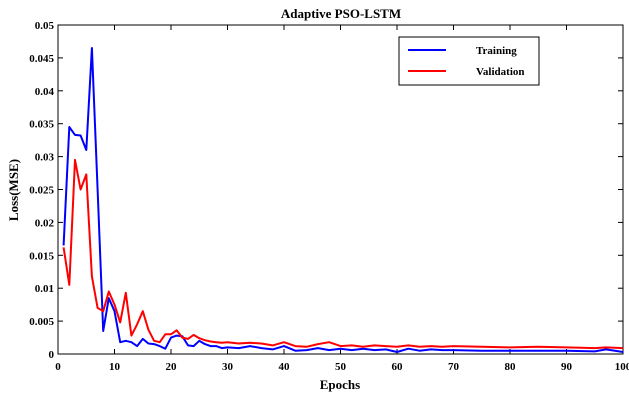 This screenshot has height=397, width=629. What do you see at coordinates (172, 367) in the screenshot?
I see `x-tick-label: 20` at bounding box center [172, 367].